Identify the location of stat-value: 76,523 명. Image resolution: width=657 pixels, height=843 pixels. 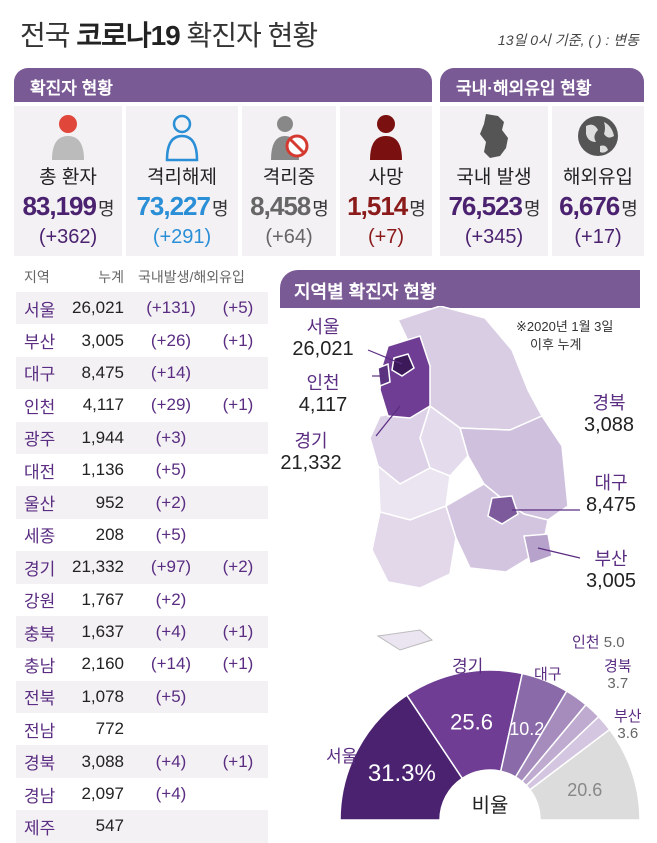
(494, 206).